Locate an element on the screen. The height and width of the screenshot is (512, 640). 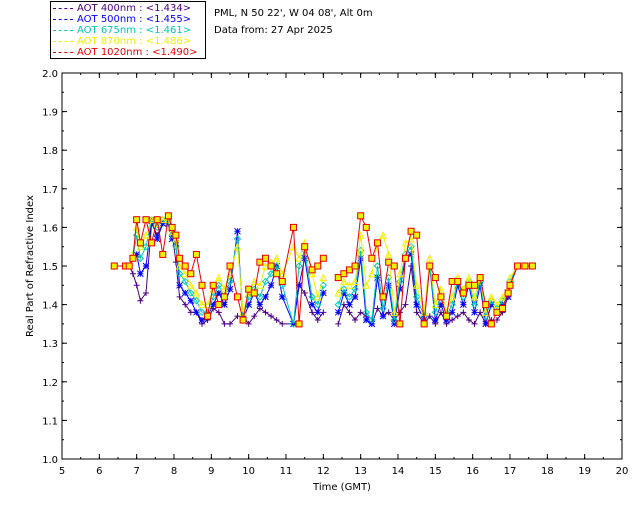
site-info: PML, N 50 22', W 04 08', Alt 0m is located at coordinates (293, 13).